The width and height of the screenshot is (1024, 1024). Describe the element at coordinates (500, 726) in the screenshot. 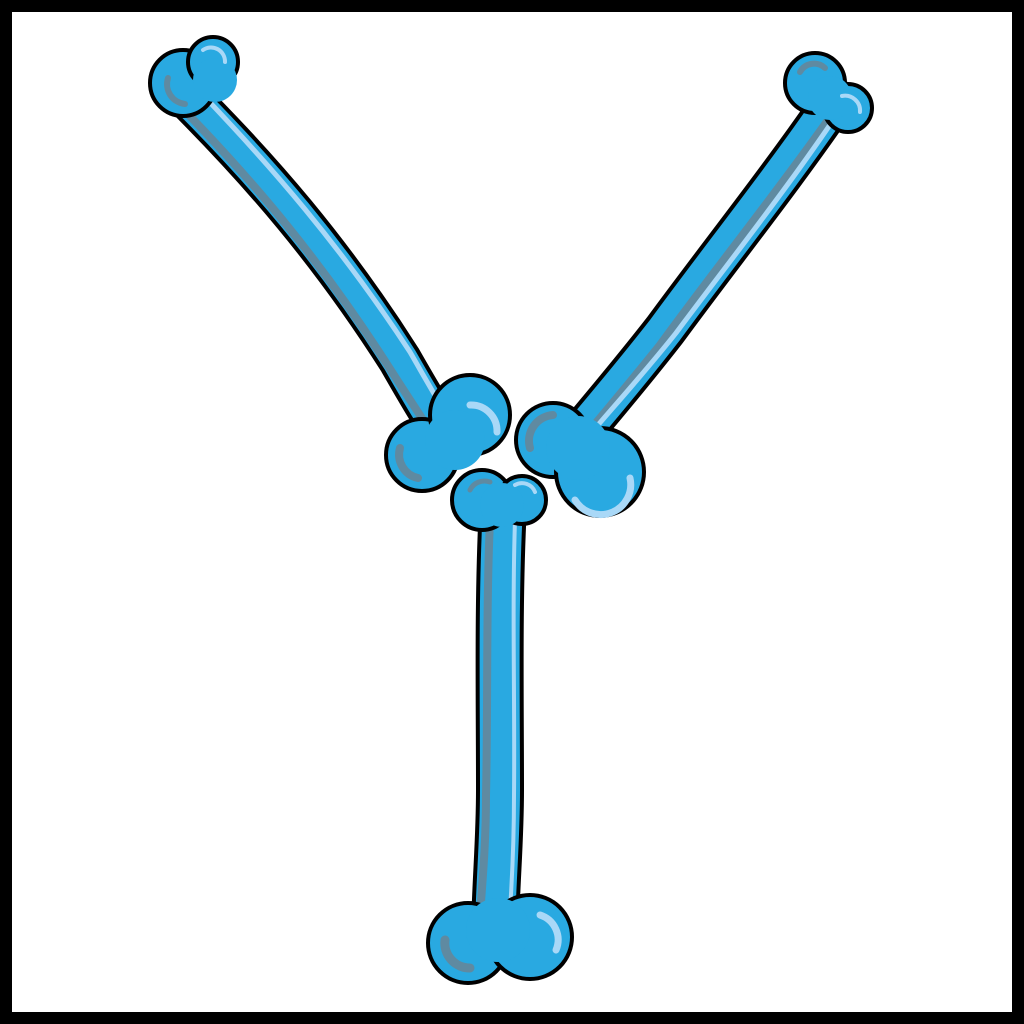

I see `stem-bone` at that location.